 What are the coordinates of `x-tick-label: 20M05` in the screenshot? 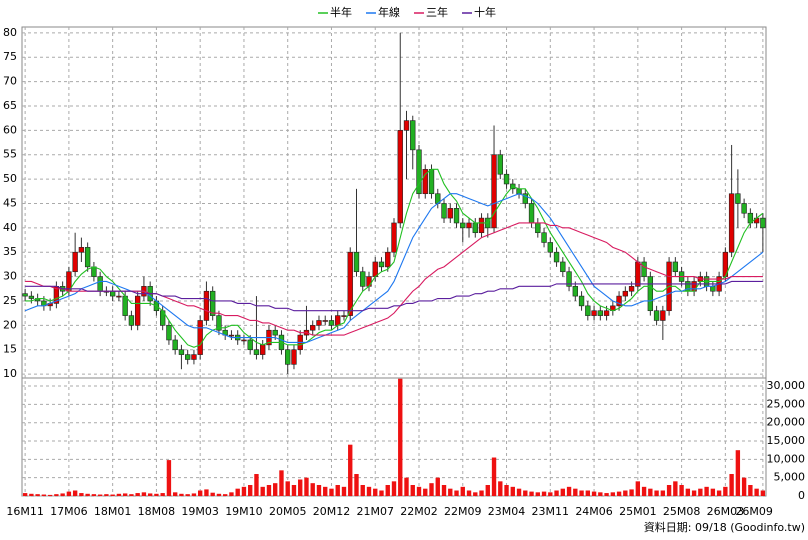 It's located at (288, 511).